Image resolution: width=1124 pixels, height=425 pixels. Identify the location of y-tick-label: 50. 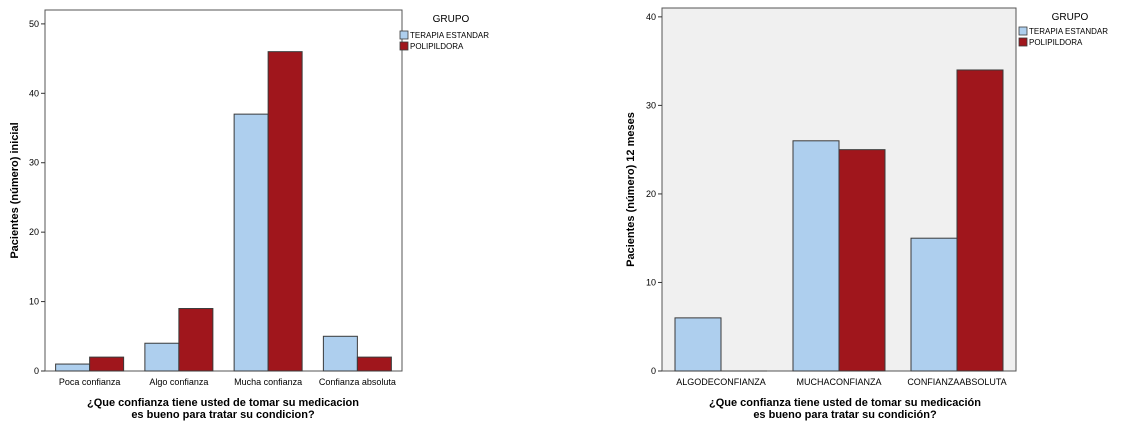
(34, 24).